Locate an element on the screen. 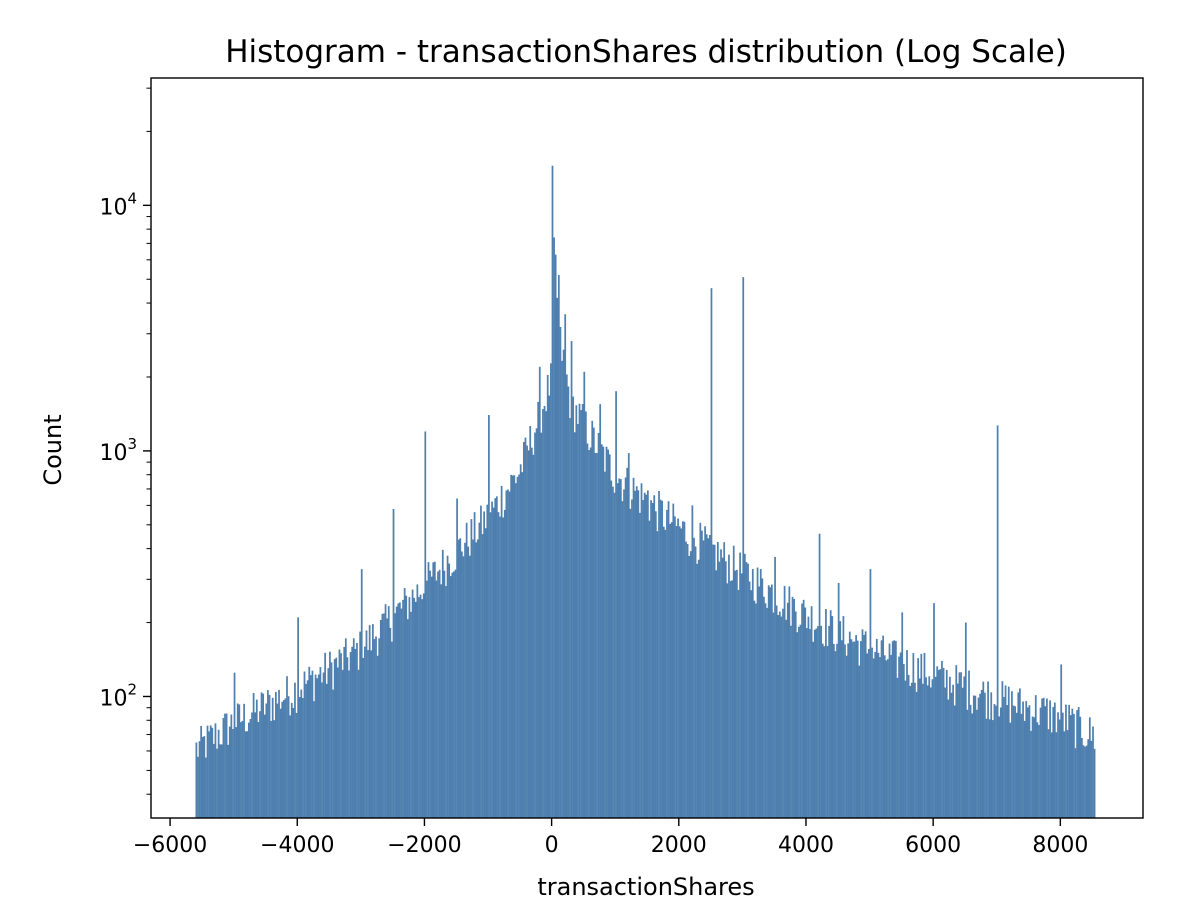 The image size is (1190, 916). x-tick-label: 2000 is located at coordinates (679, 845).